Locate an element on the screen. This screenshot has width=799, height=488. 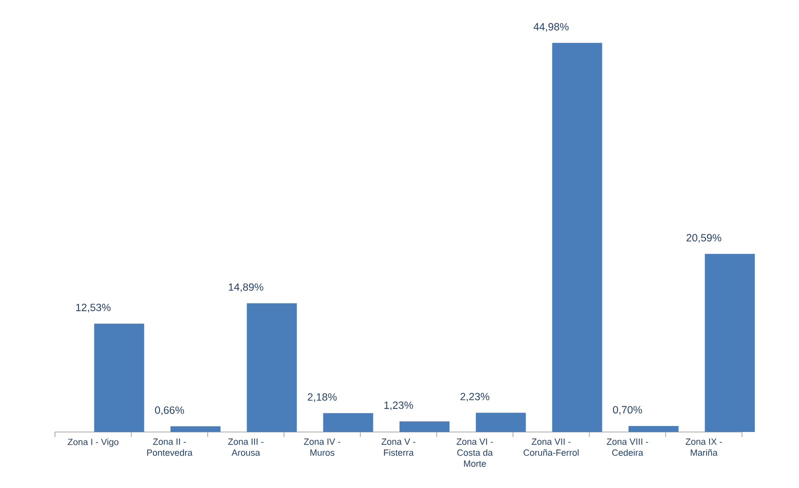
x-tick-label: Zona VIII - Cedeira is located at coordinates (627, 447).